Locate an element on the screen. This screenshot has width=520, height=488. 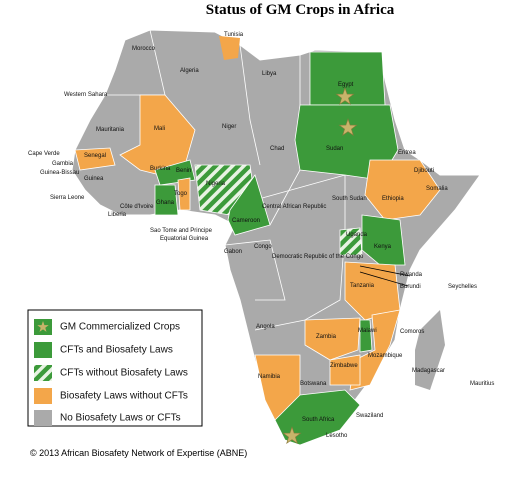
country-label: Mauritius is located at coordinates (482, 384).